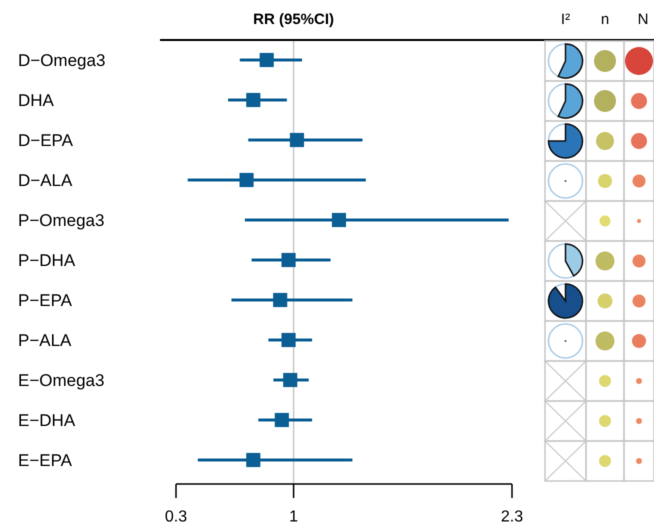 The width and height of the screenshot is (654, 528). Describe the element at coordinates (61, 380) in the screenshot. I see `y-tick-label: E−Omega3` at that location.